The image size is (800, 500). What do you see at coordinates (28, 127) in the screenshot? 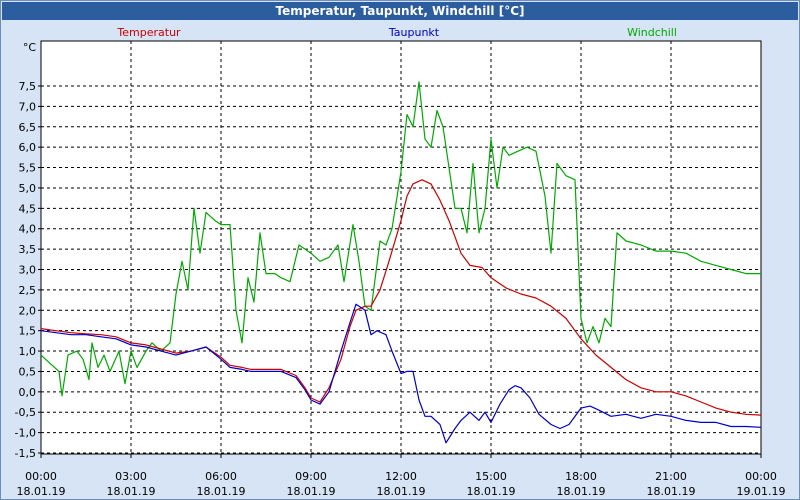
I see `y-tick-label: 6,5` at bounding box center [28, 127].